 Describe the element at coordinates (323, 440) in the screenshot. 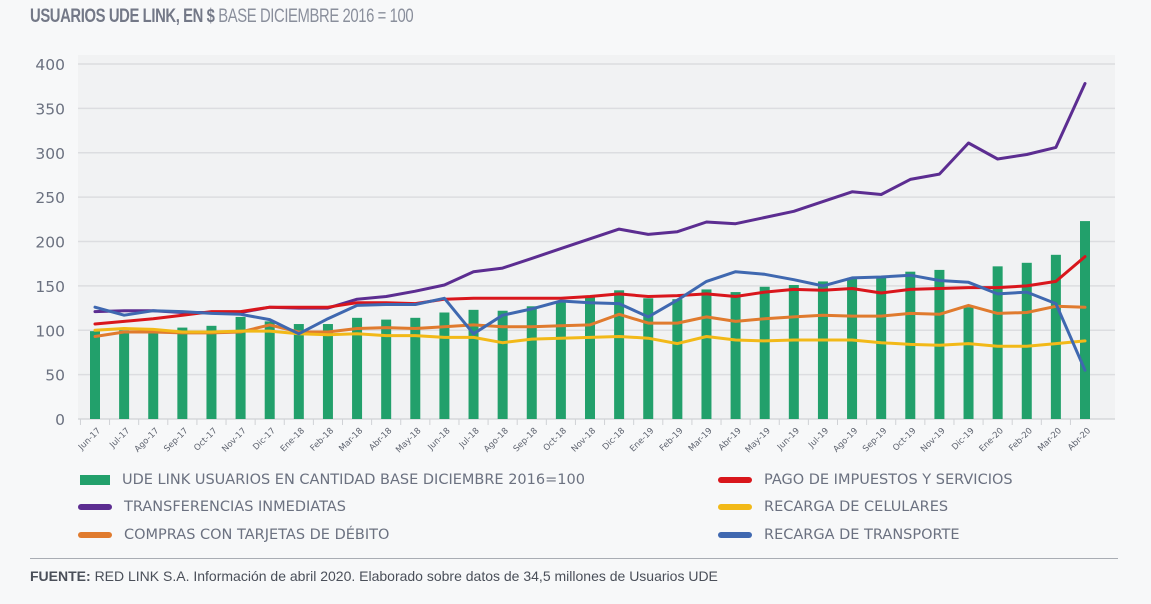

I see `x-tick-label: Feb-18` at that location.